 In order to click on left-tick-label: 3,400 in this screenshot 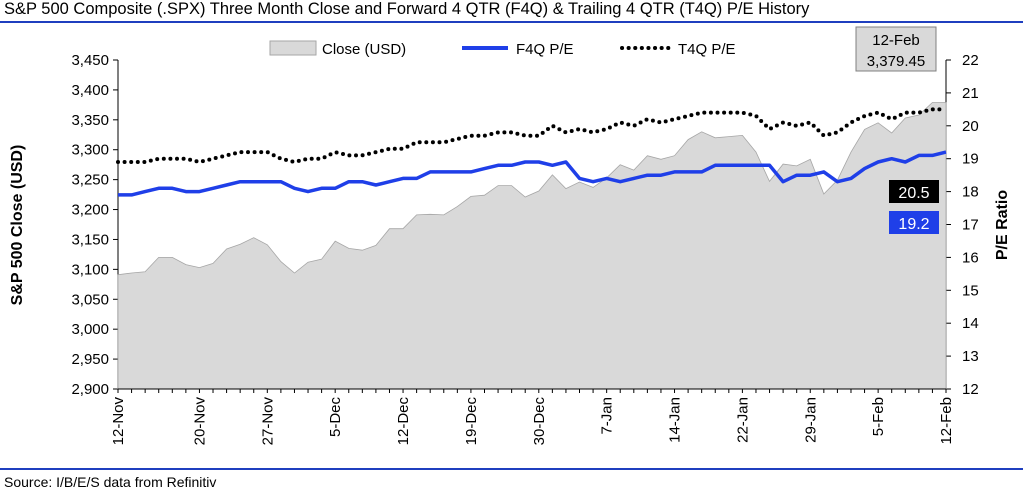, I will do `click(90, 90)`.